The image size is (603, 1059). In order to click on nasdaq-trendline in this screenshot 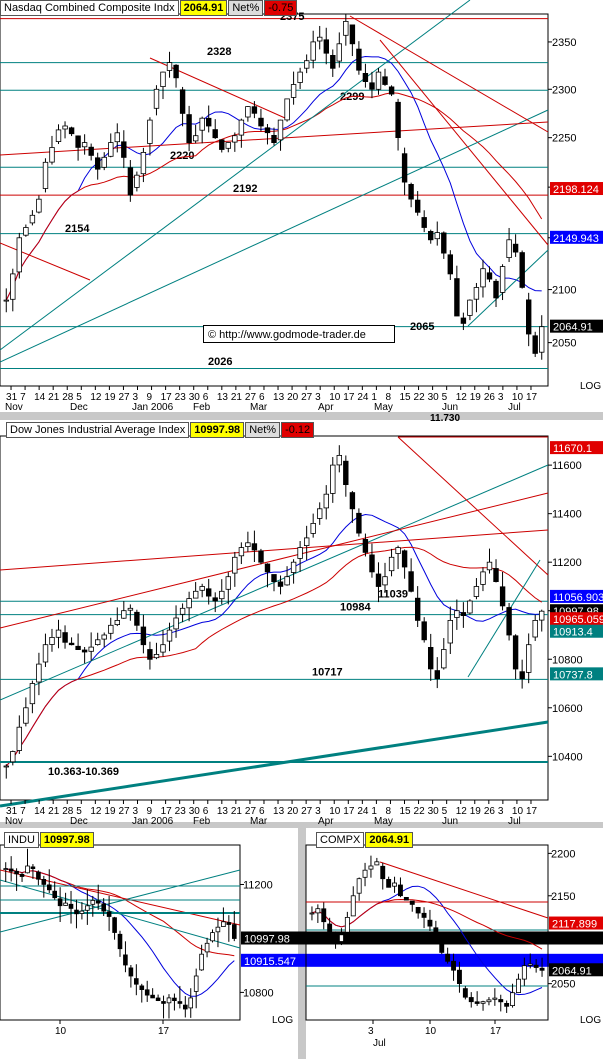, I will do `click(464, 142)`.